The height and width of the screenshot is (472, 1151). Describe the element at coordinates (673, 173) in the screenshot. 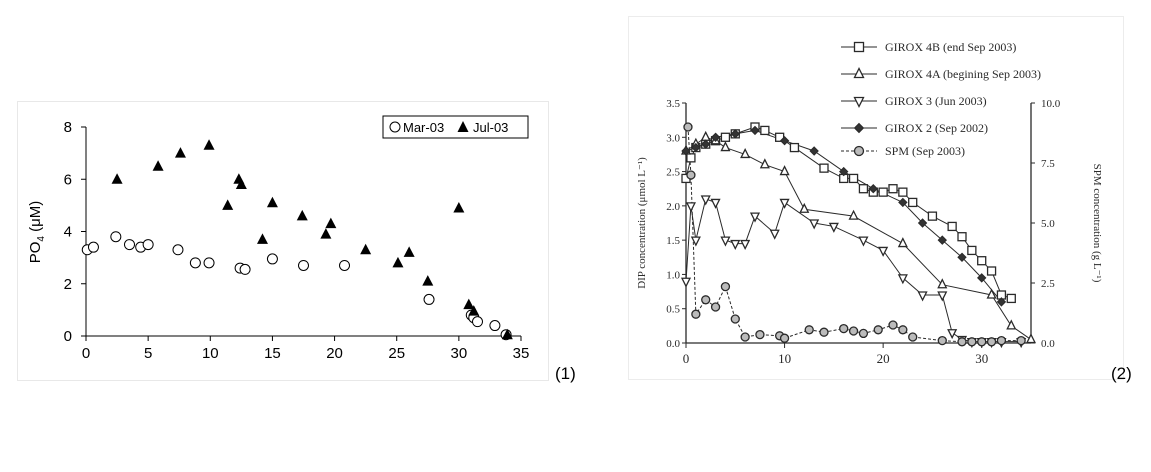

I see `y-tick-label-left: 2.5` at that location.